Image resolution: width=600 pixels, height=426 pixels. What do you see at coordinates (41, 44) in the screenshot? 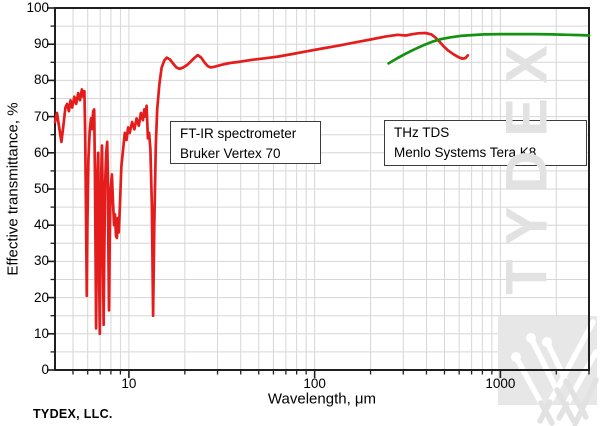
I see `y-tick-label: 90` at bounding box center [41, 44].